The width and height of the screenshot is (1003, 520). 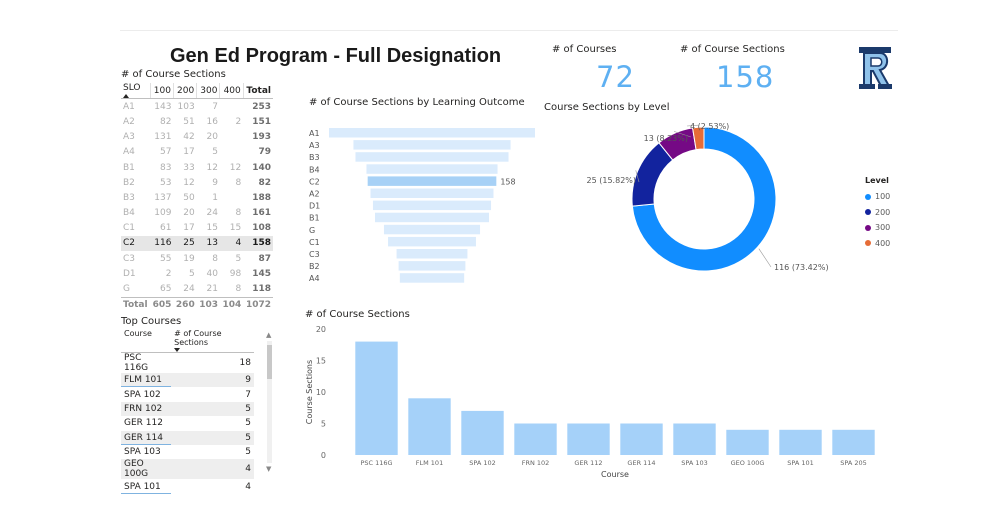 What do you see at coordinates (187, 486) in the screenshot?
I see `table-row: SPA 101 4` at bounding box center [187, 486].